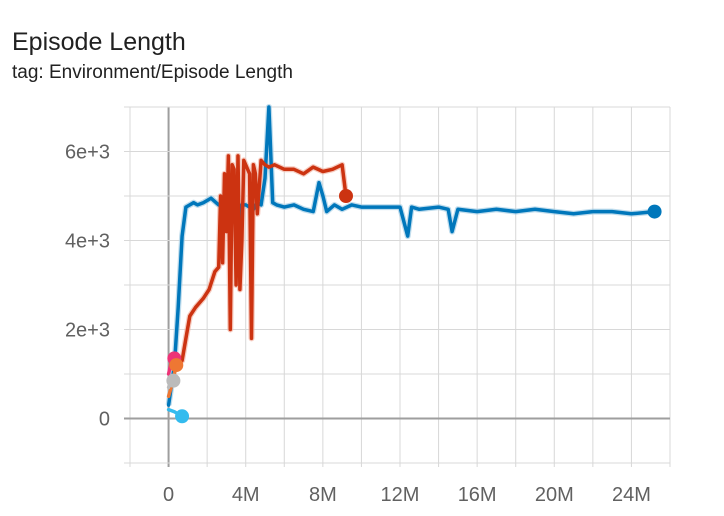 The width and height of the screenshot is (724, 516). What do you see at coordinates (87, 242) in the screenshot?
I see `y-tick-label: 4e+3` at bounding box center [87, 242].